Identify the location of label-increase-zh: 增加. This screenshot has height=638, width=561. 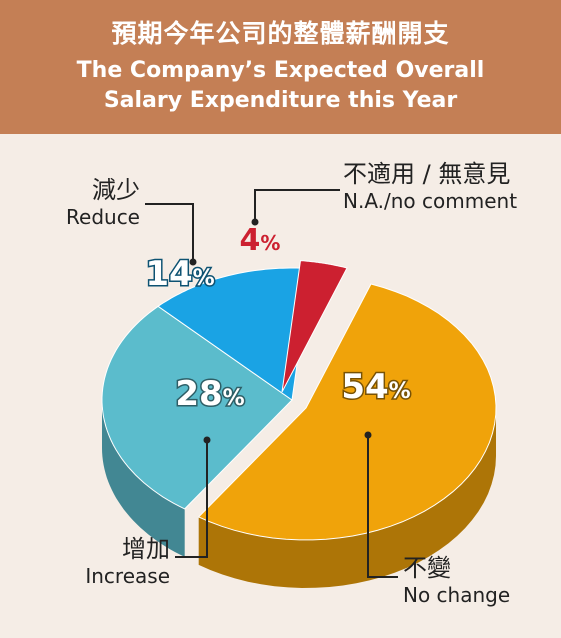
(146, 549).